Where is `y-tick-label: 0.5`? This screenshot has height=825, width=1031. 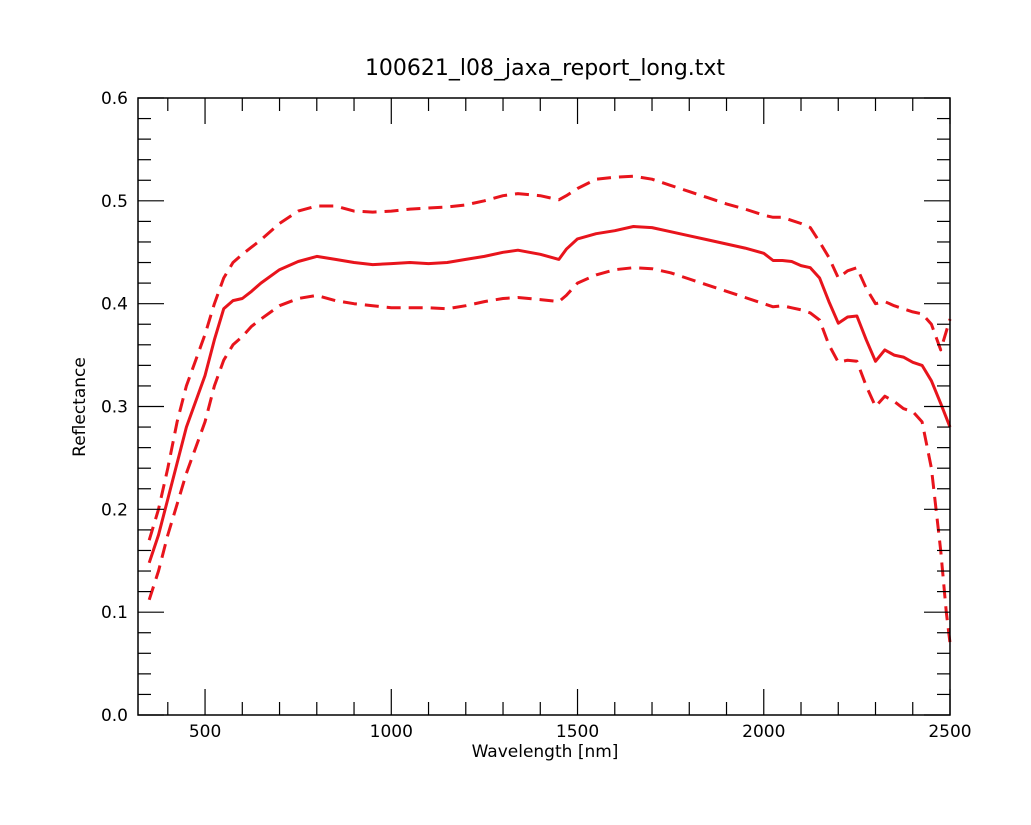
y-tick-label: 0.5 is located at coordinates (114, 202).